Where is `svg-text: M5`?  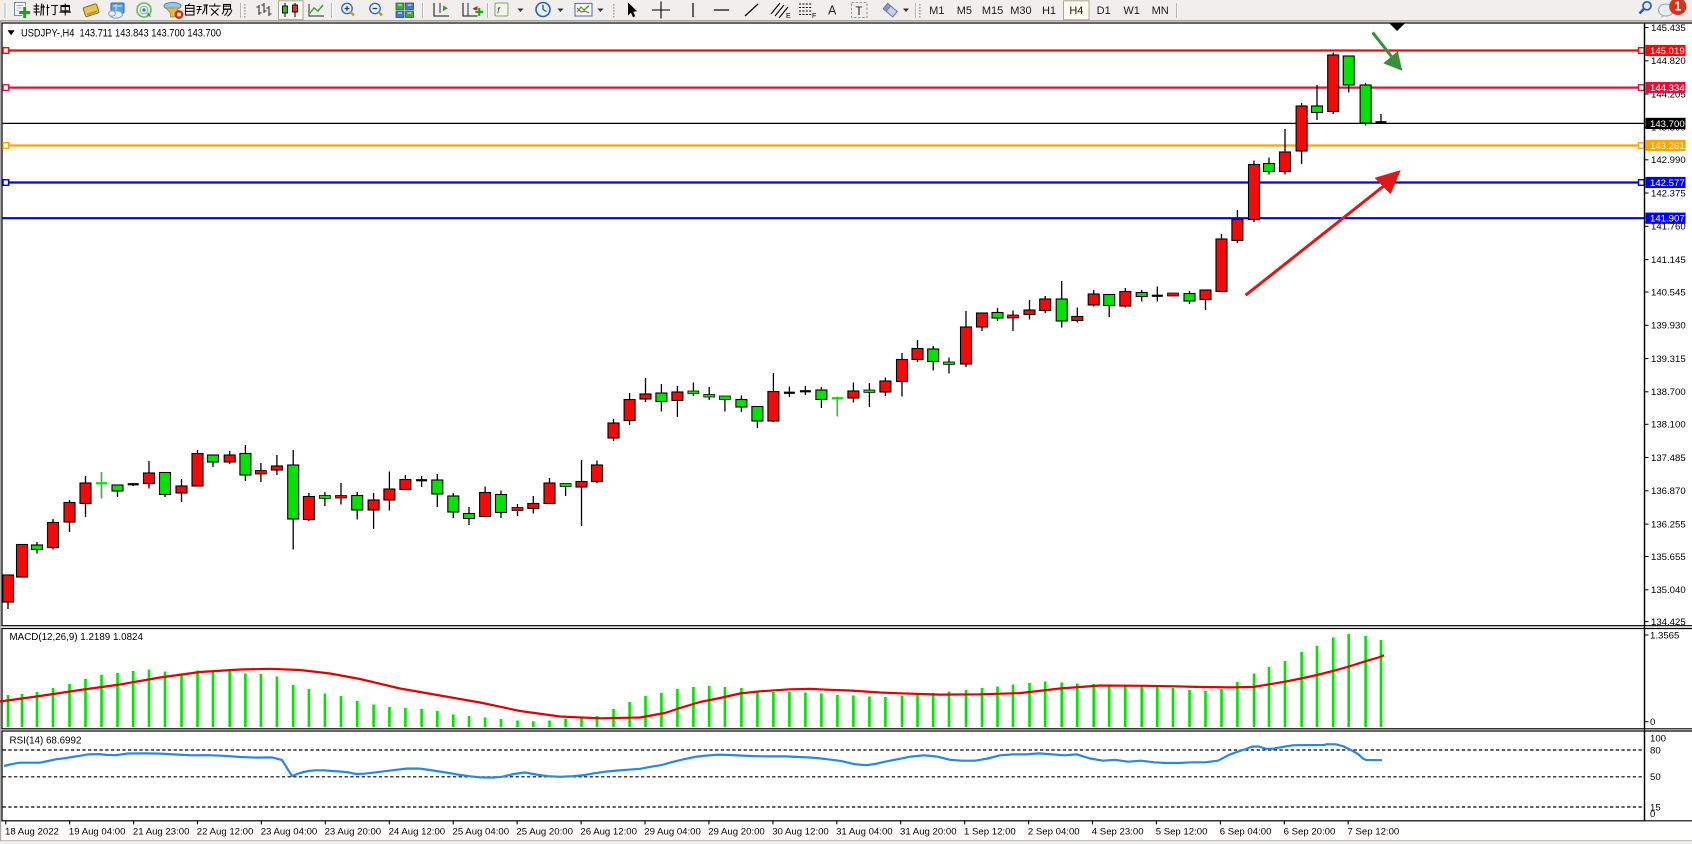 svg-text: M5 is located at coordinates (964, 11).